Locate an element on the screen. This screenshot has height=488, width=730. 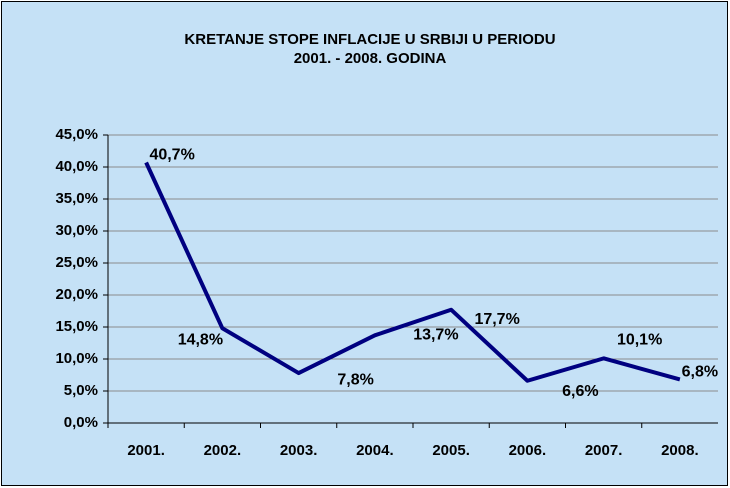
data-label: 14,8% is located at coordinates (200, 339).